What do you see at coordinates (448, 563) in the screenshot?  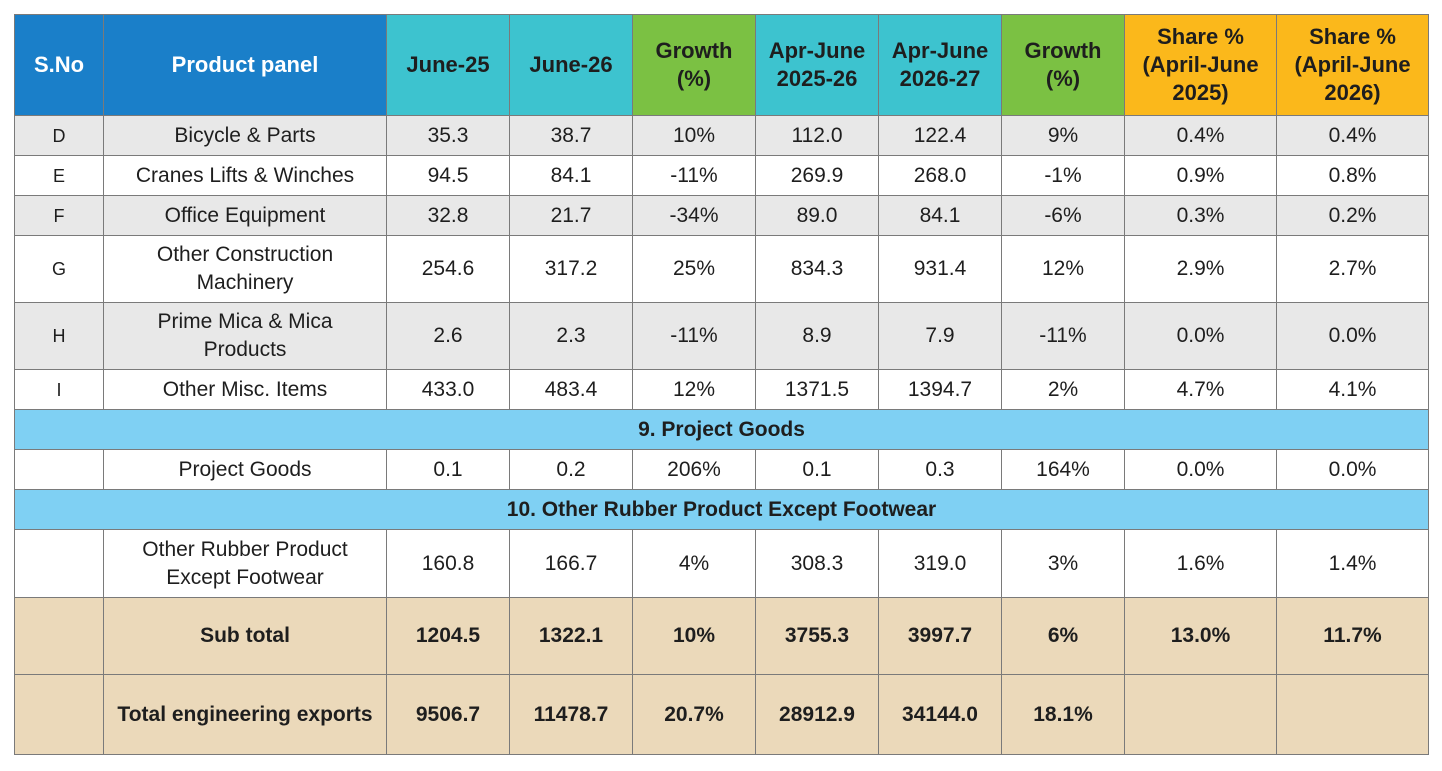 I see `cell-june-25: 160.8` at bounding box center [448, 563].